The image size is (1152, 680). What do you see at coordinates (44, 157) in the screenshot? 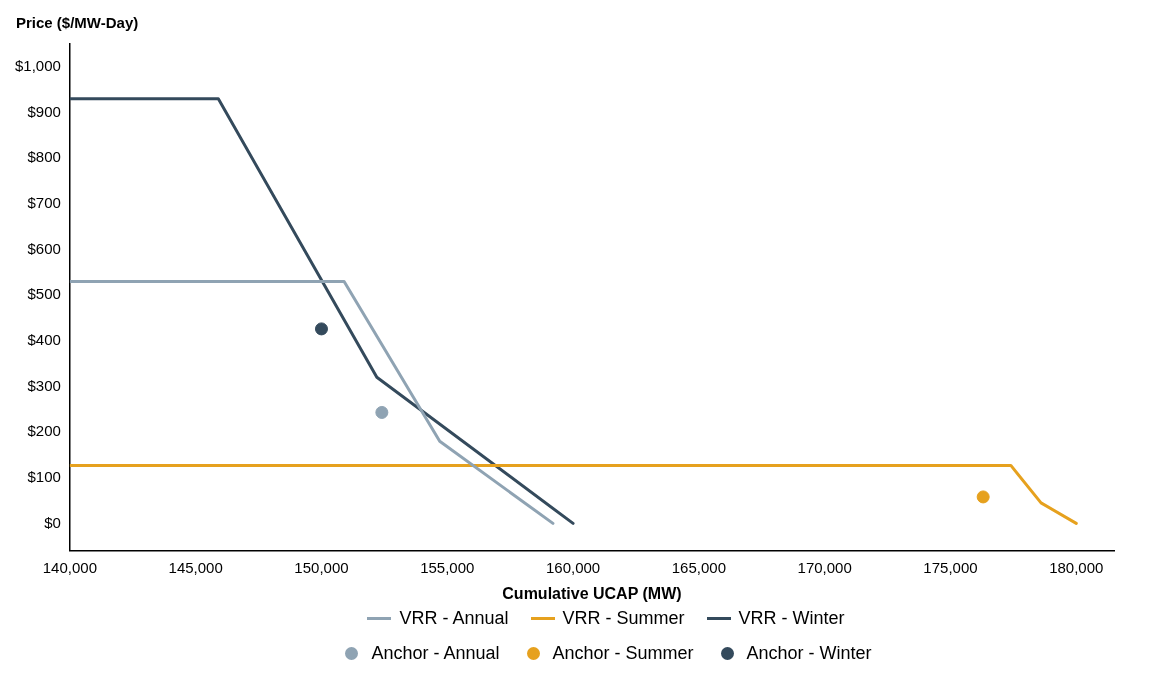
I see `y-tick-label: $800` at bounding box center [44, 157].